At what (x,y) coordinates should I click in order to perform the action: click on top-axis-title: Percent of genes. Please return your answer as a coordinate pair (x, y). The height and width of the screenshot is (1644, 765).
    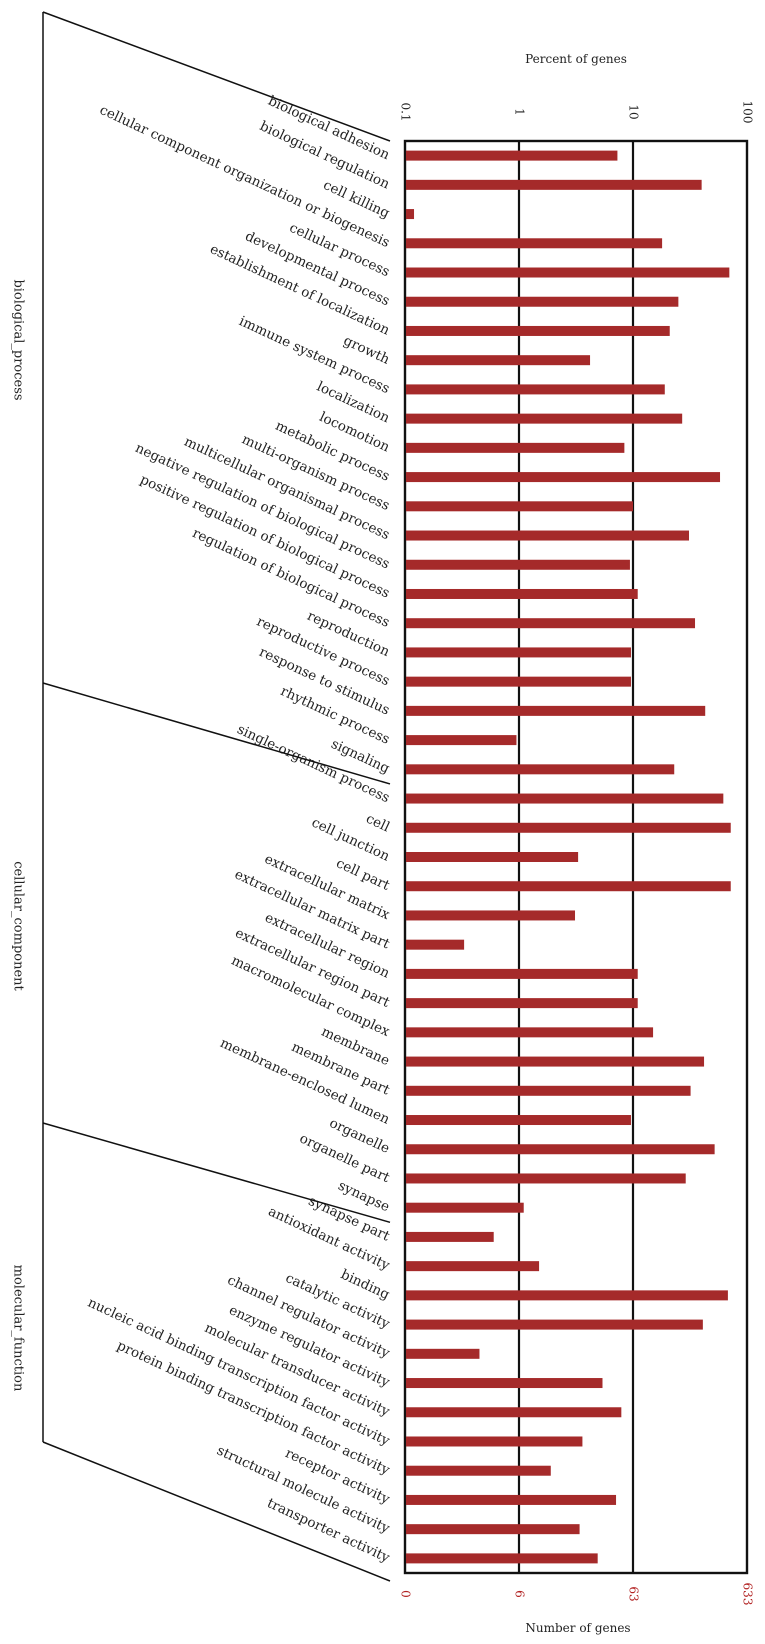
    Looking at the image, I should click on (576, 59).